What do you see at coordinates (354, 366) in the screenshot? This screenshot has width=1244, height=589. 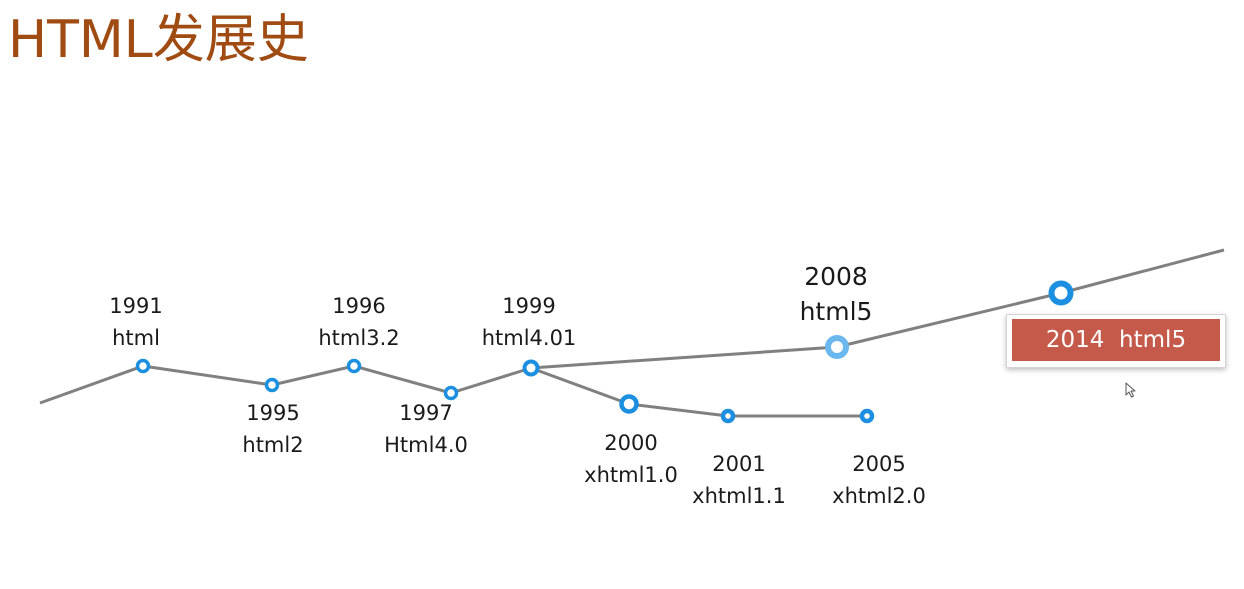 I see `node-1996` at bounding box center [354, 366].